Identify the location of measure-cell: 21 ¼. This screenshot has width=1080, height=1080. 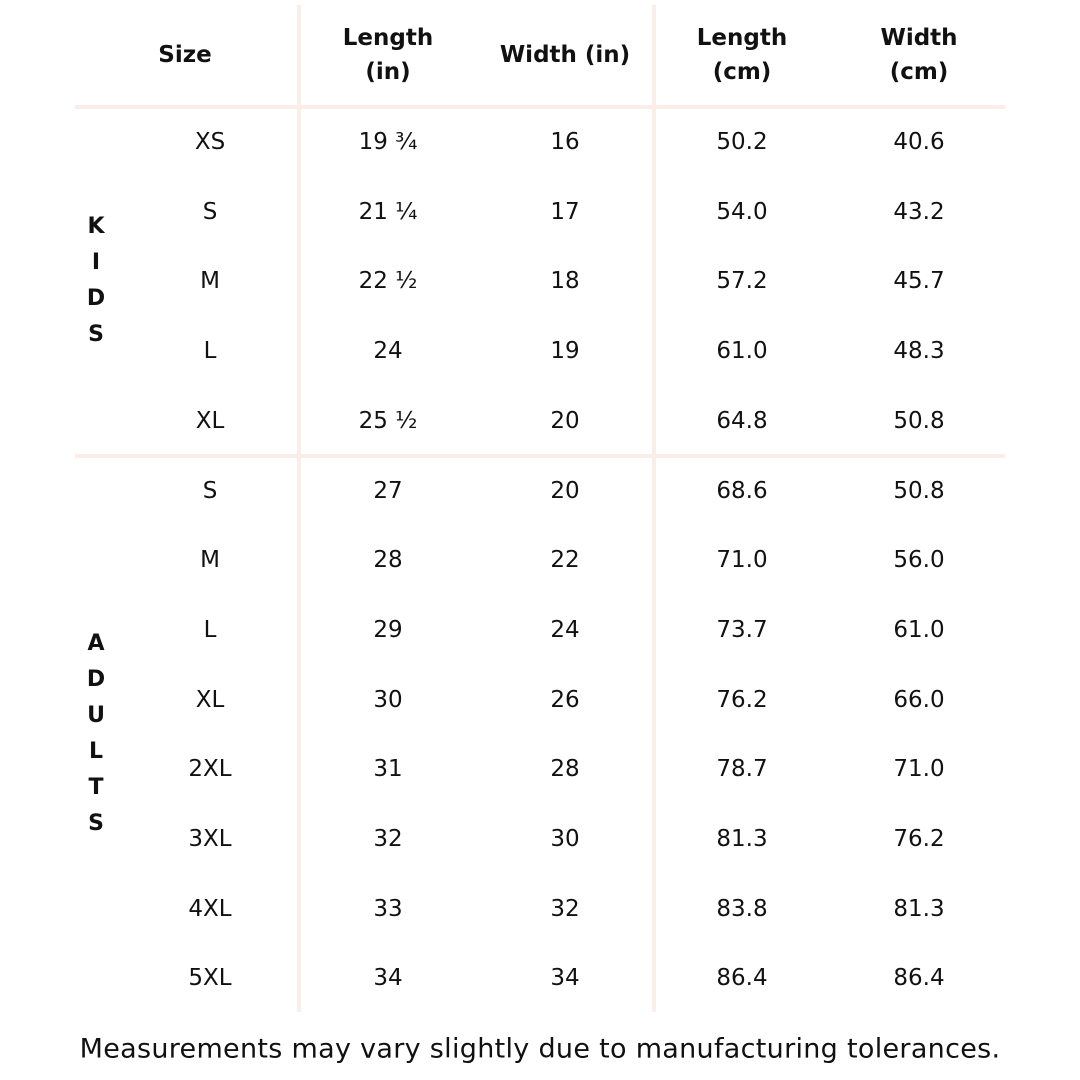
(388, 211).